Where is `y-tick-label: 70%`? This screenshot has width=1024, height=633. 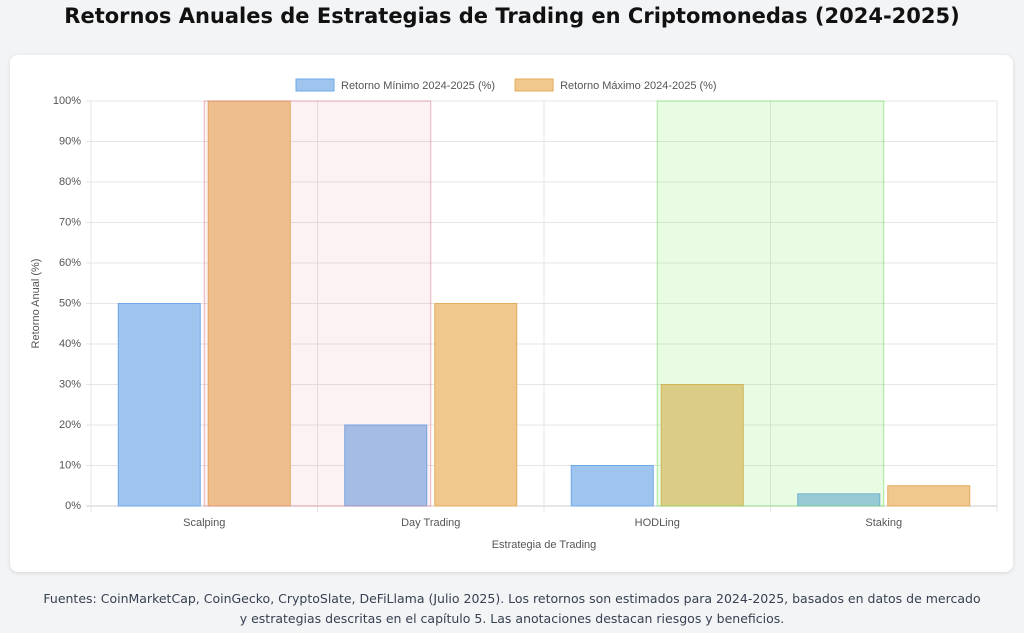 y-tick-label: 70% is located at coordinates (70, 222).